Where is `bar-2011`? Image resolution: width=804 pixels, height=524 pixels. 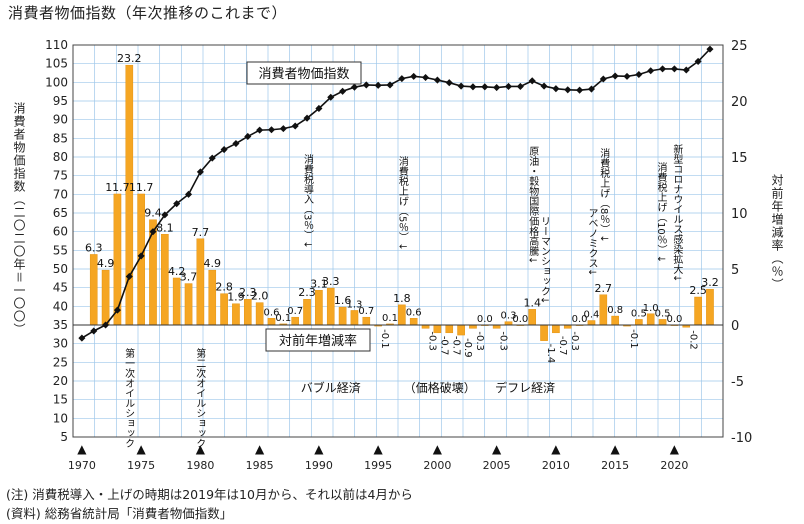 bar-2011 is located at coordinates (567, 326).